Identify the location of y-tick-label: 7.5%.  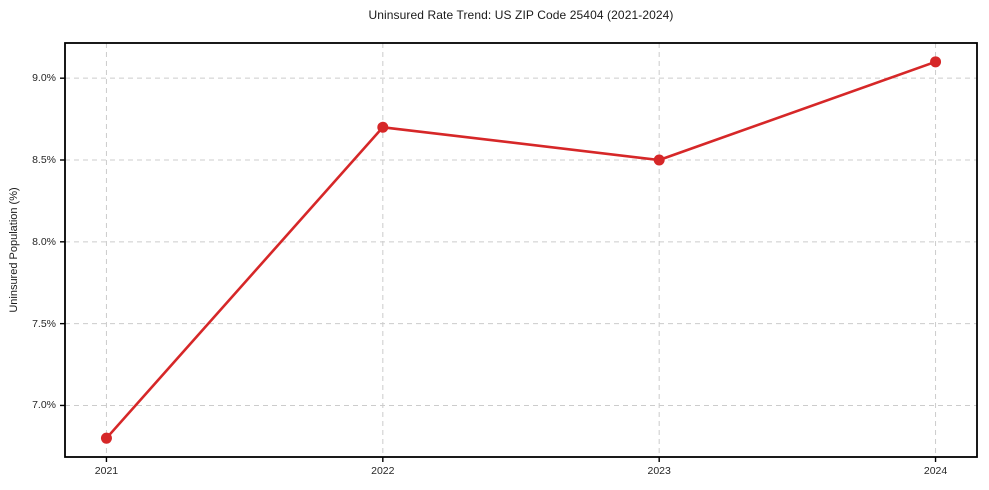
(44, 323).